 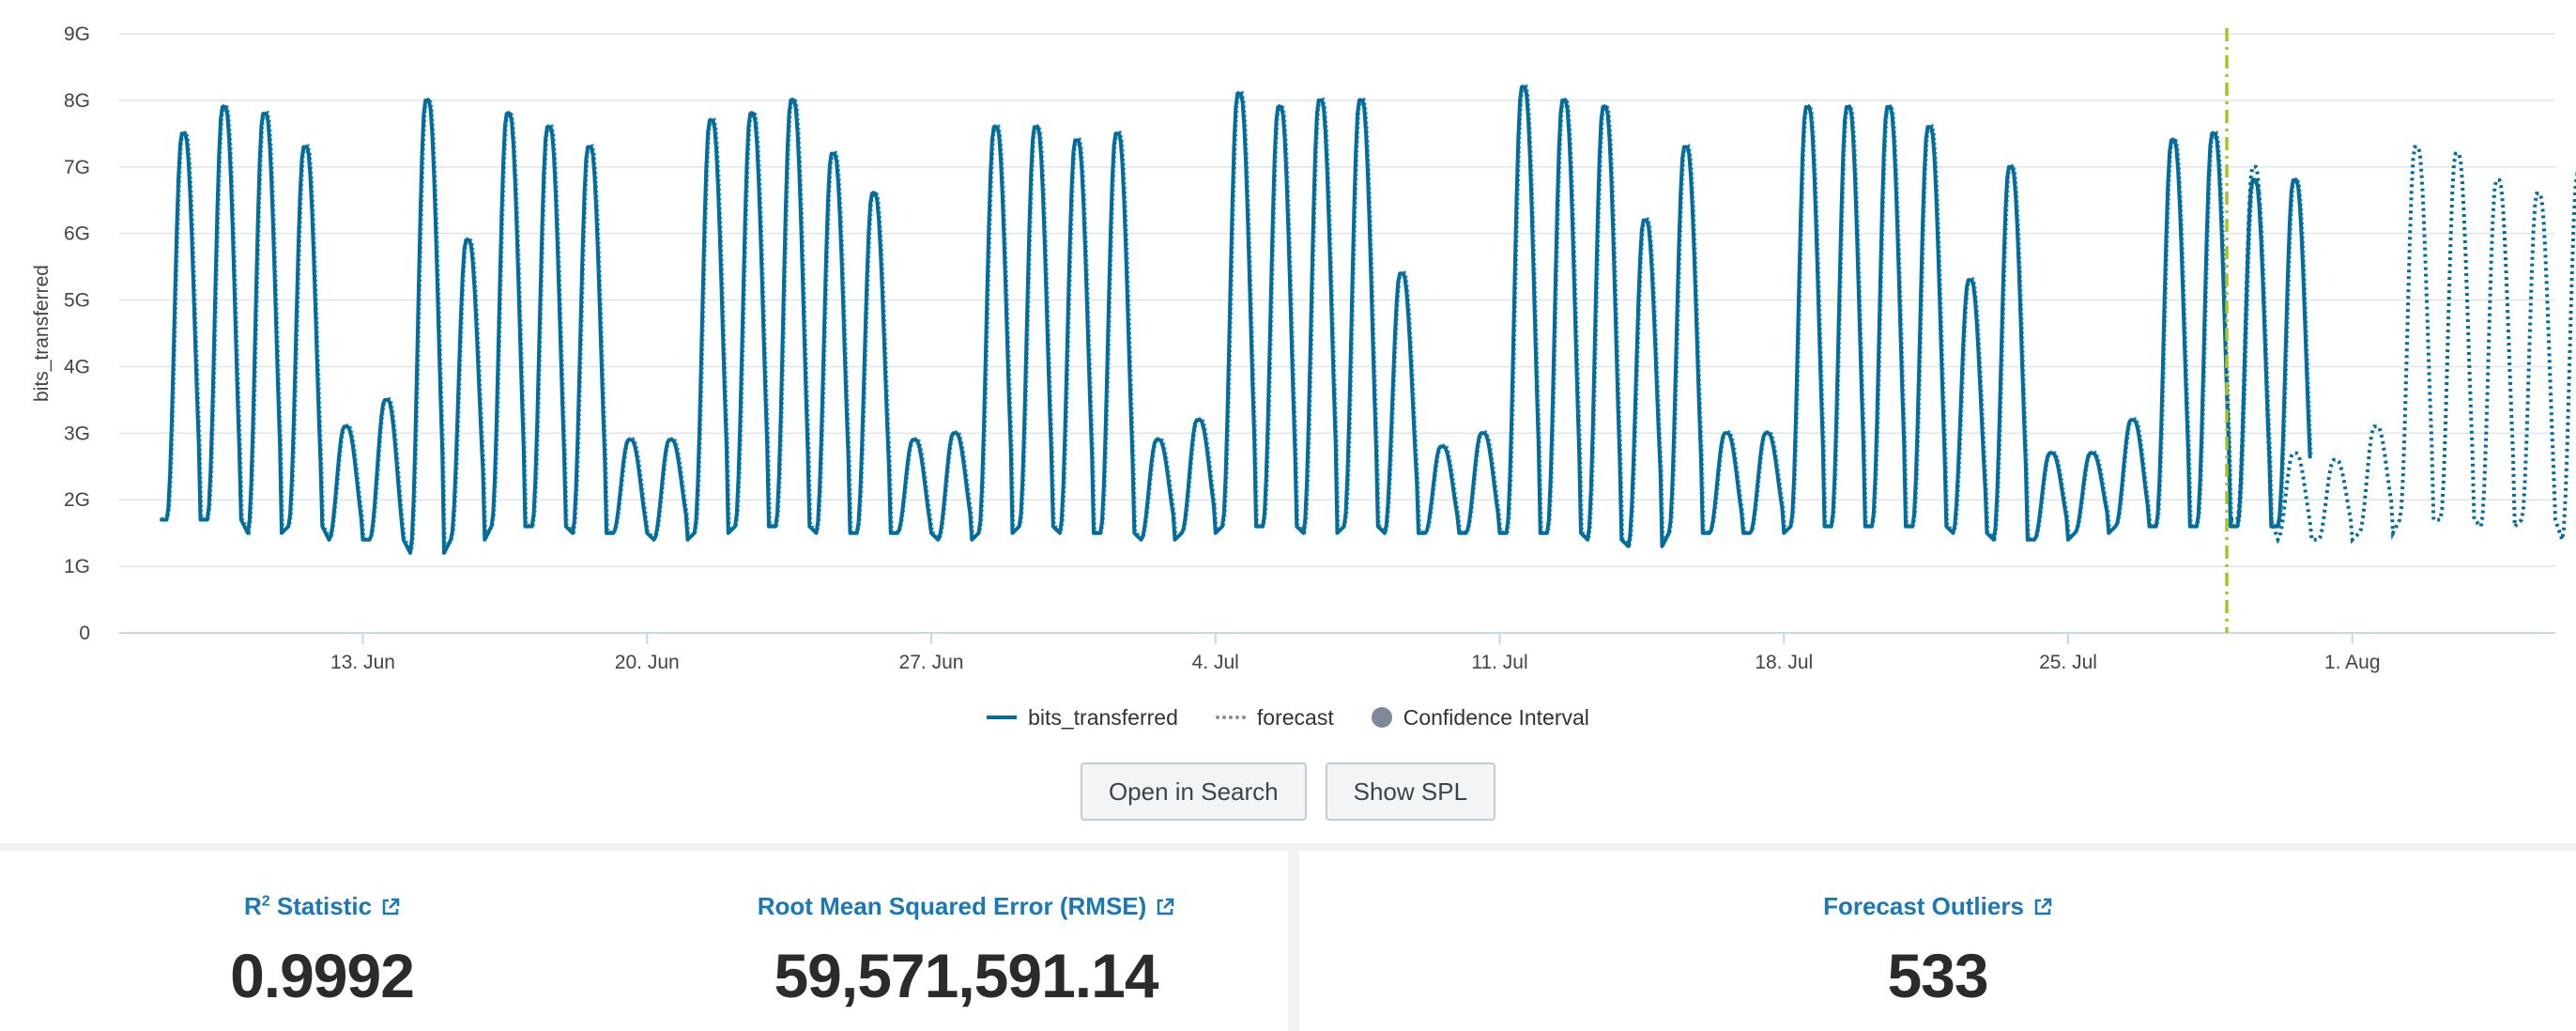 What do you see at coordinates (1784, 662) in the screenshot?
I see `x-tick-label: 18. Jul` at bounding box center [1784, 662].